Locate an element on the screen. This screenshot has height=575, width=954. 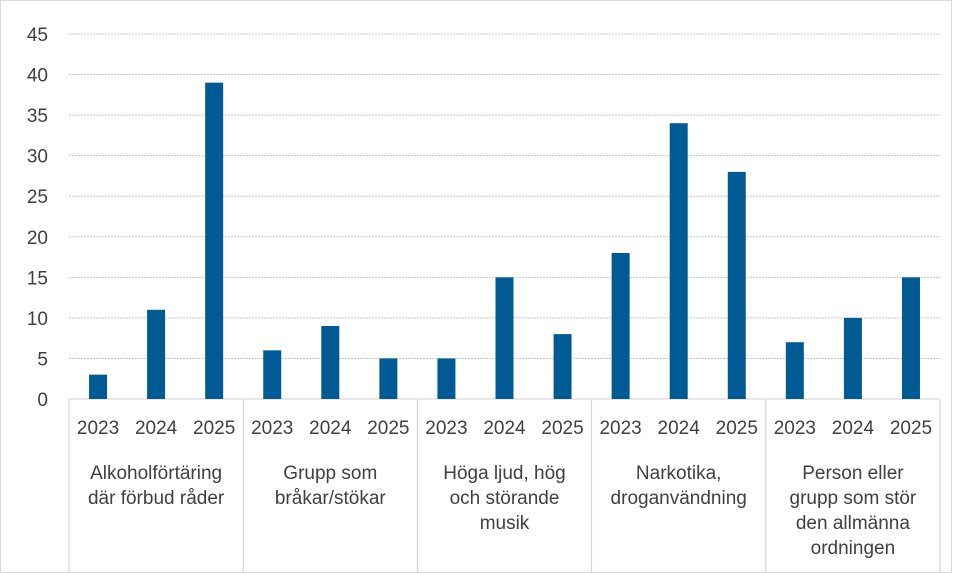
y-tick-label: 40 is located at coordinates (37, 76).